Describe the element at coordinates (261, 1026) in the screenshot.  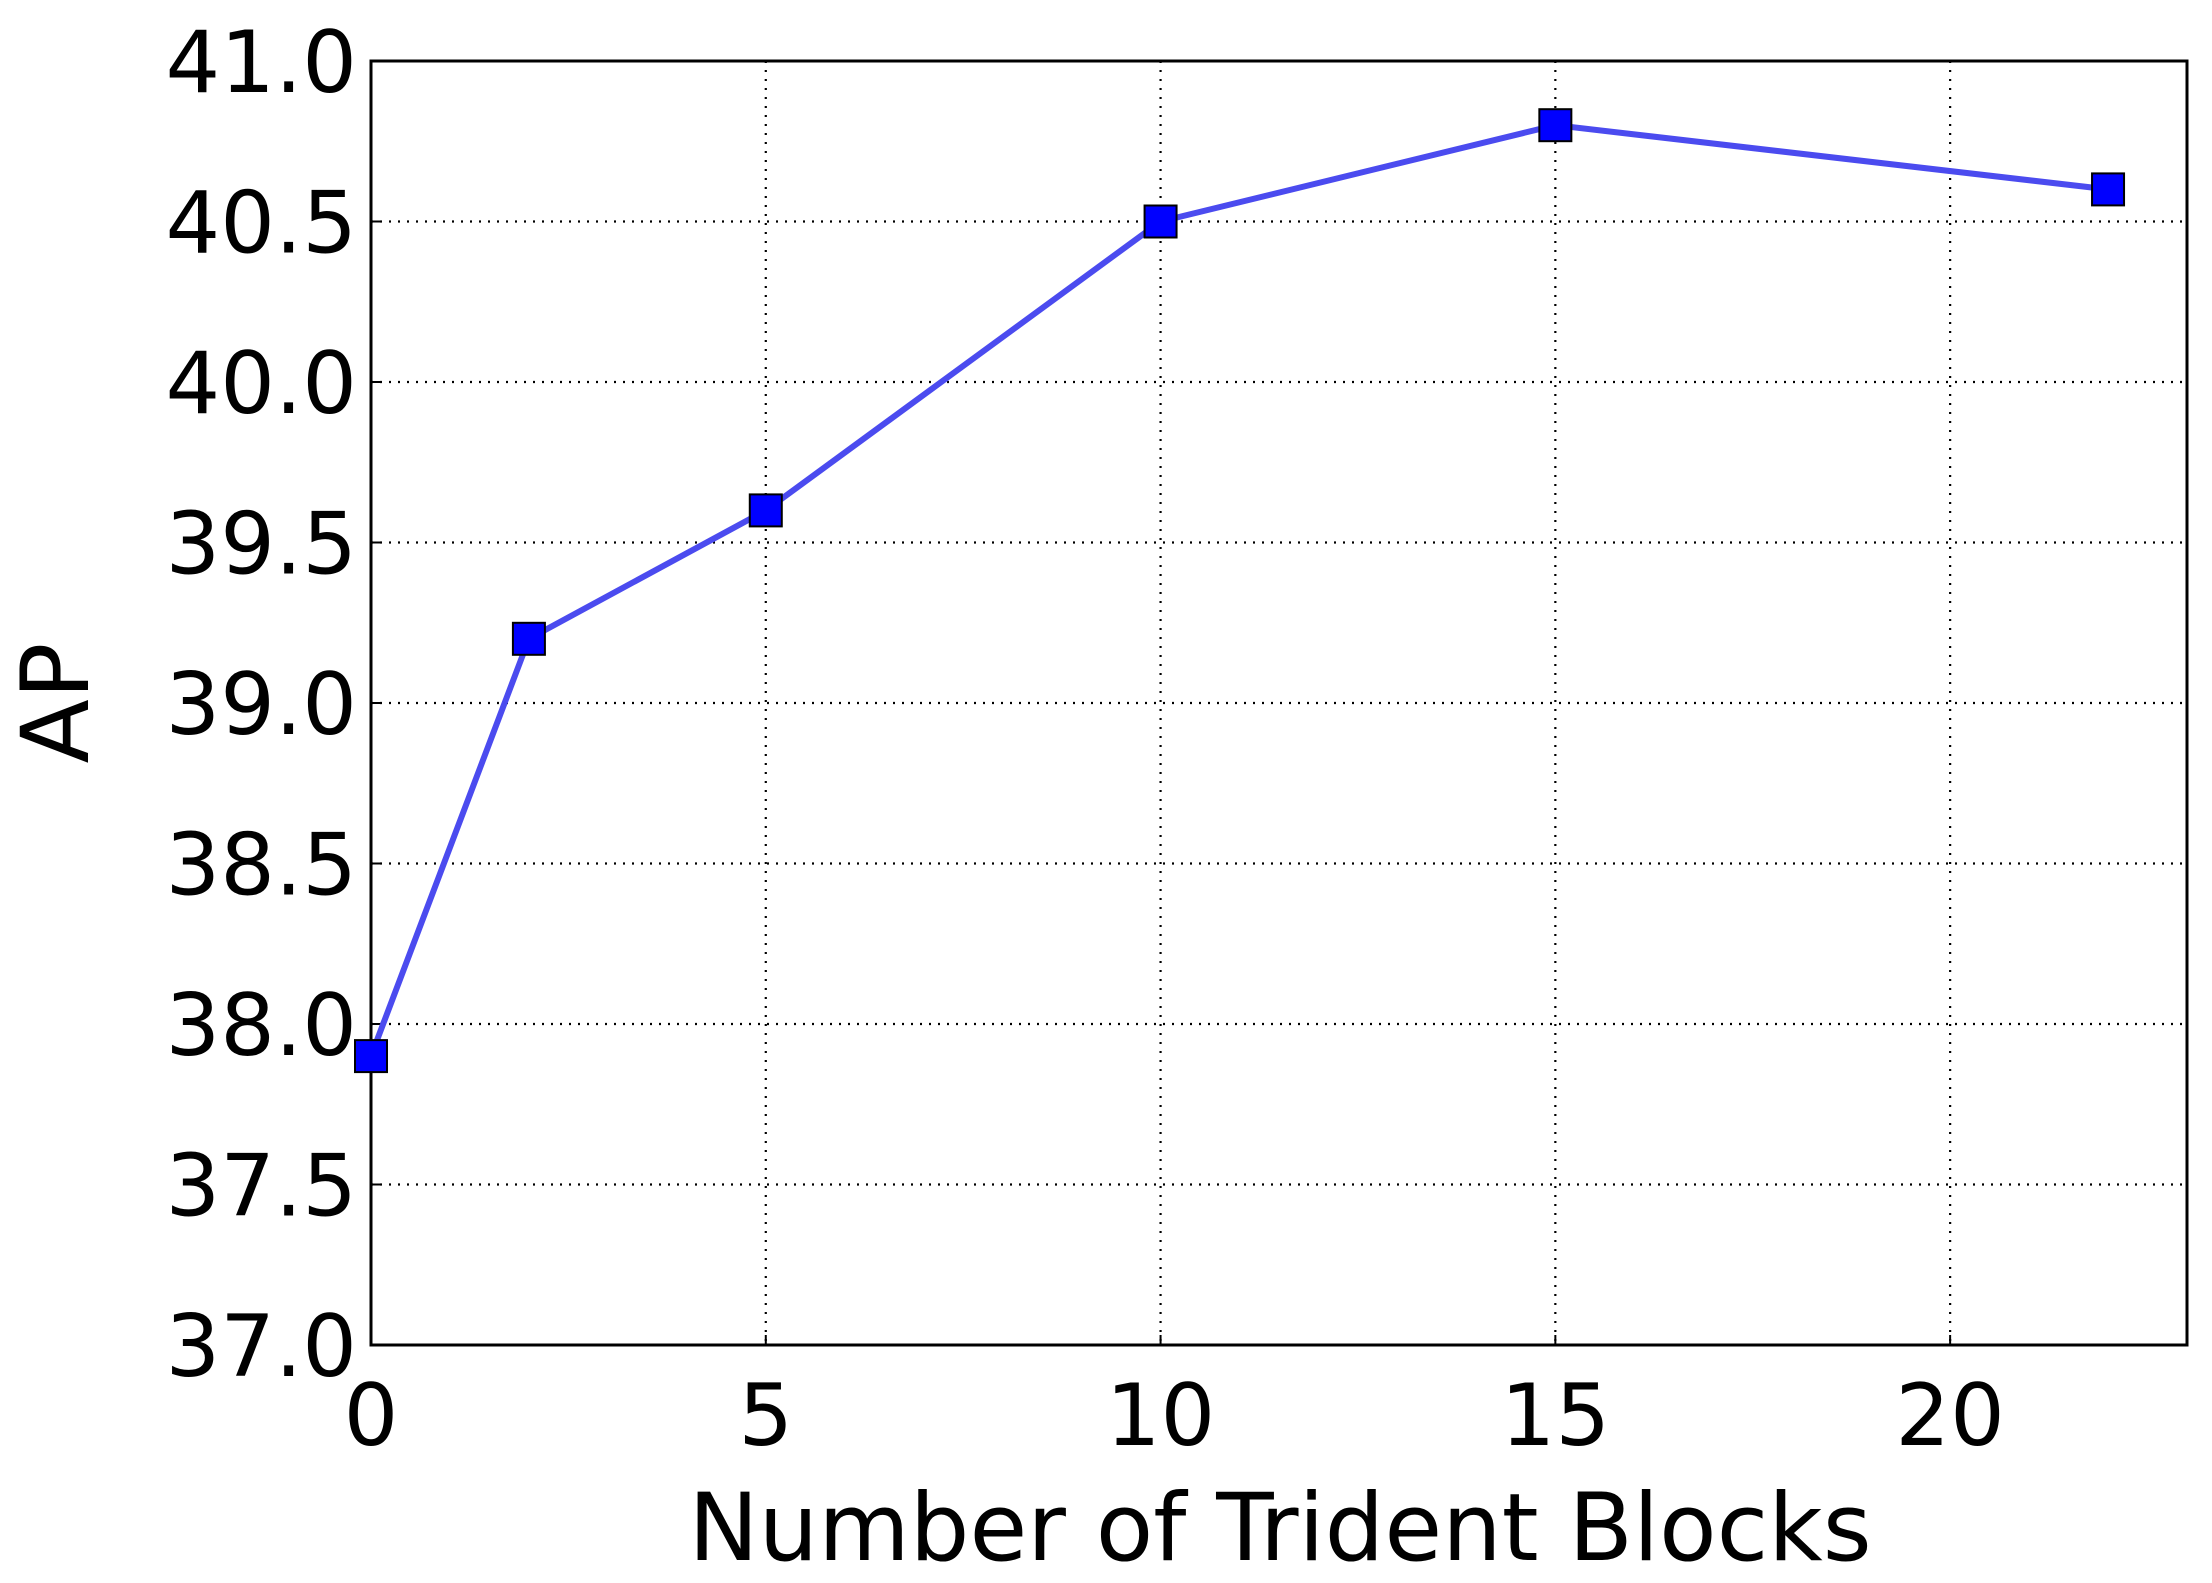
I see `y-tick-label: 38.0` at that location.